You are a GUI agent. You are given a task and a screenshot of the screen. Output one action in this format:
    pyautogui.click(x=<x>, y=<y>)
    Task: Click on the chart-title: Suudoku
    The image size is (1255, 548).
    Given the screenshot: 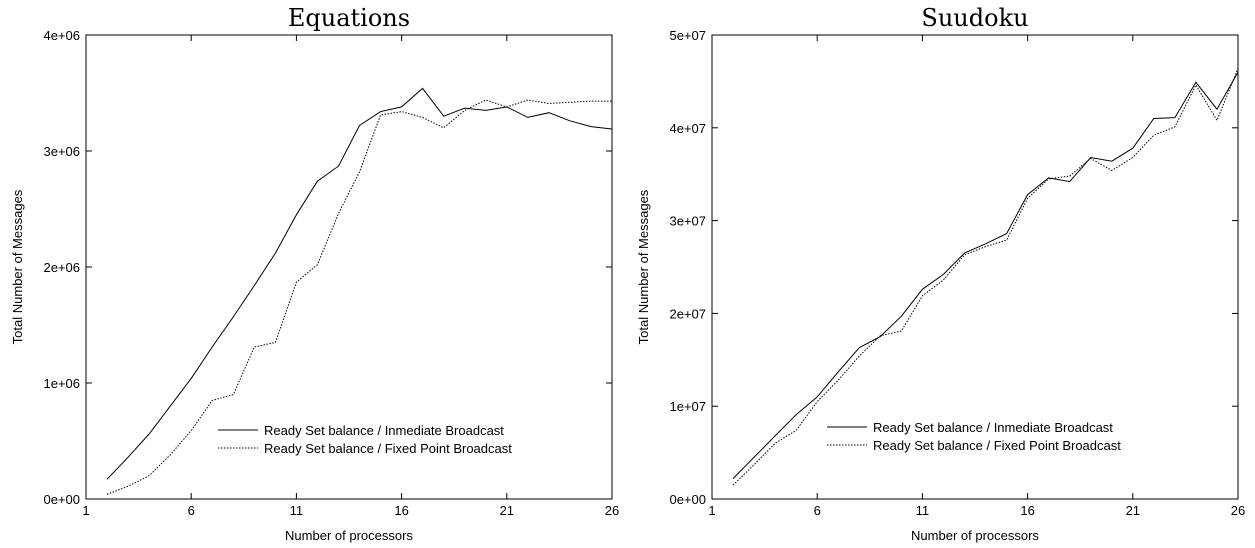 What is the action you would take?
    pyautogui.click(x=974, y=18)
    